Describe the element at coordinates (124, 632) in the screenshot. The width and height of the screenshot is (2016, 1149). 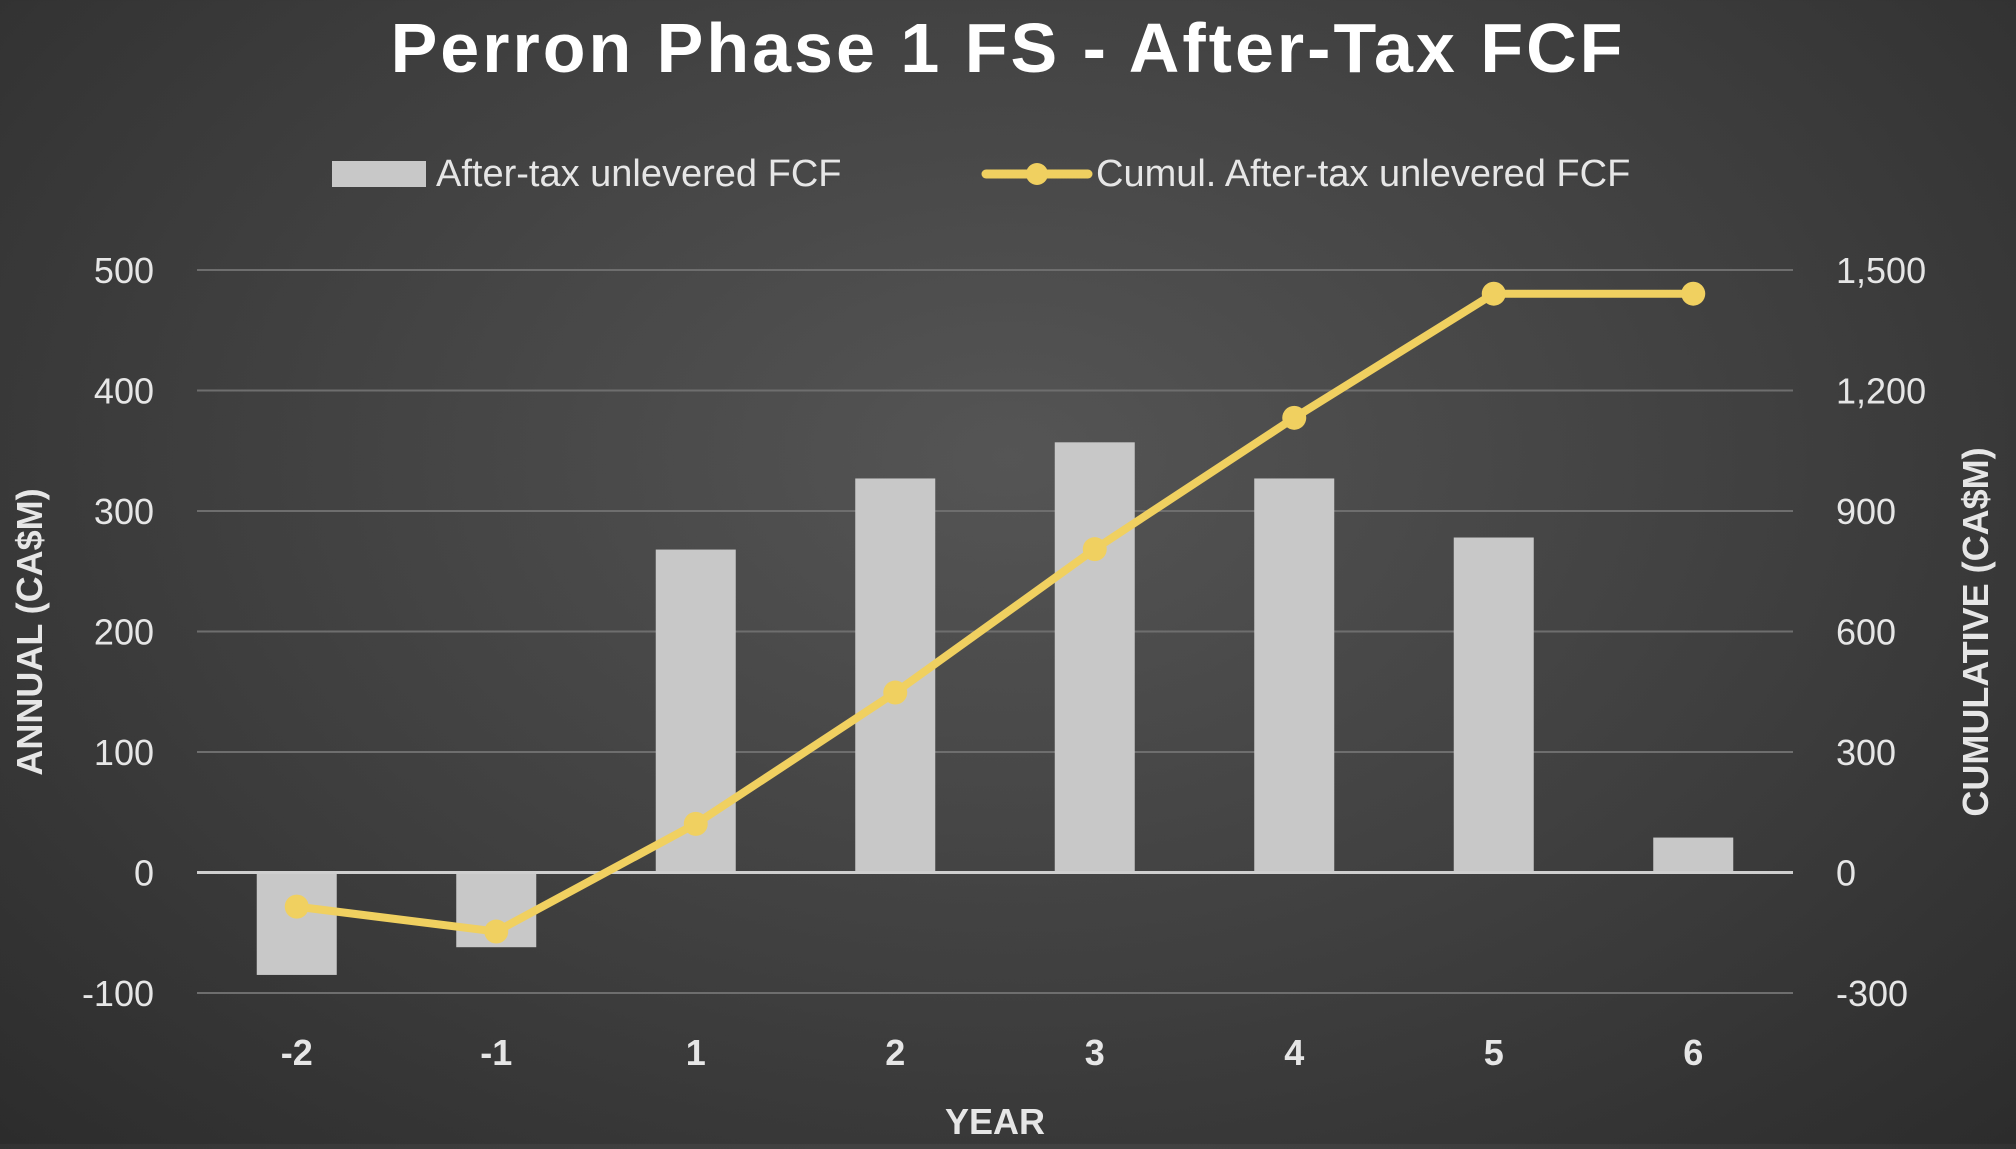
I see `y-tick-label: 200` at that location.